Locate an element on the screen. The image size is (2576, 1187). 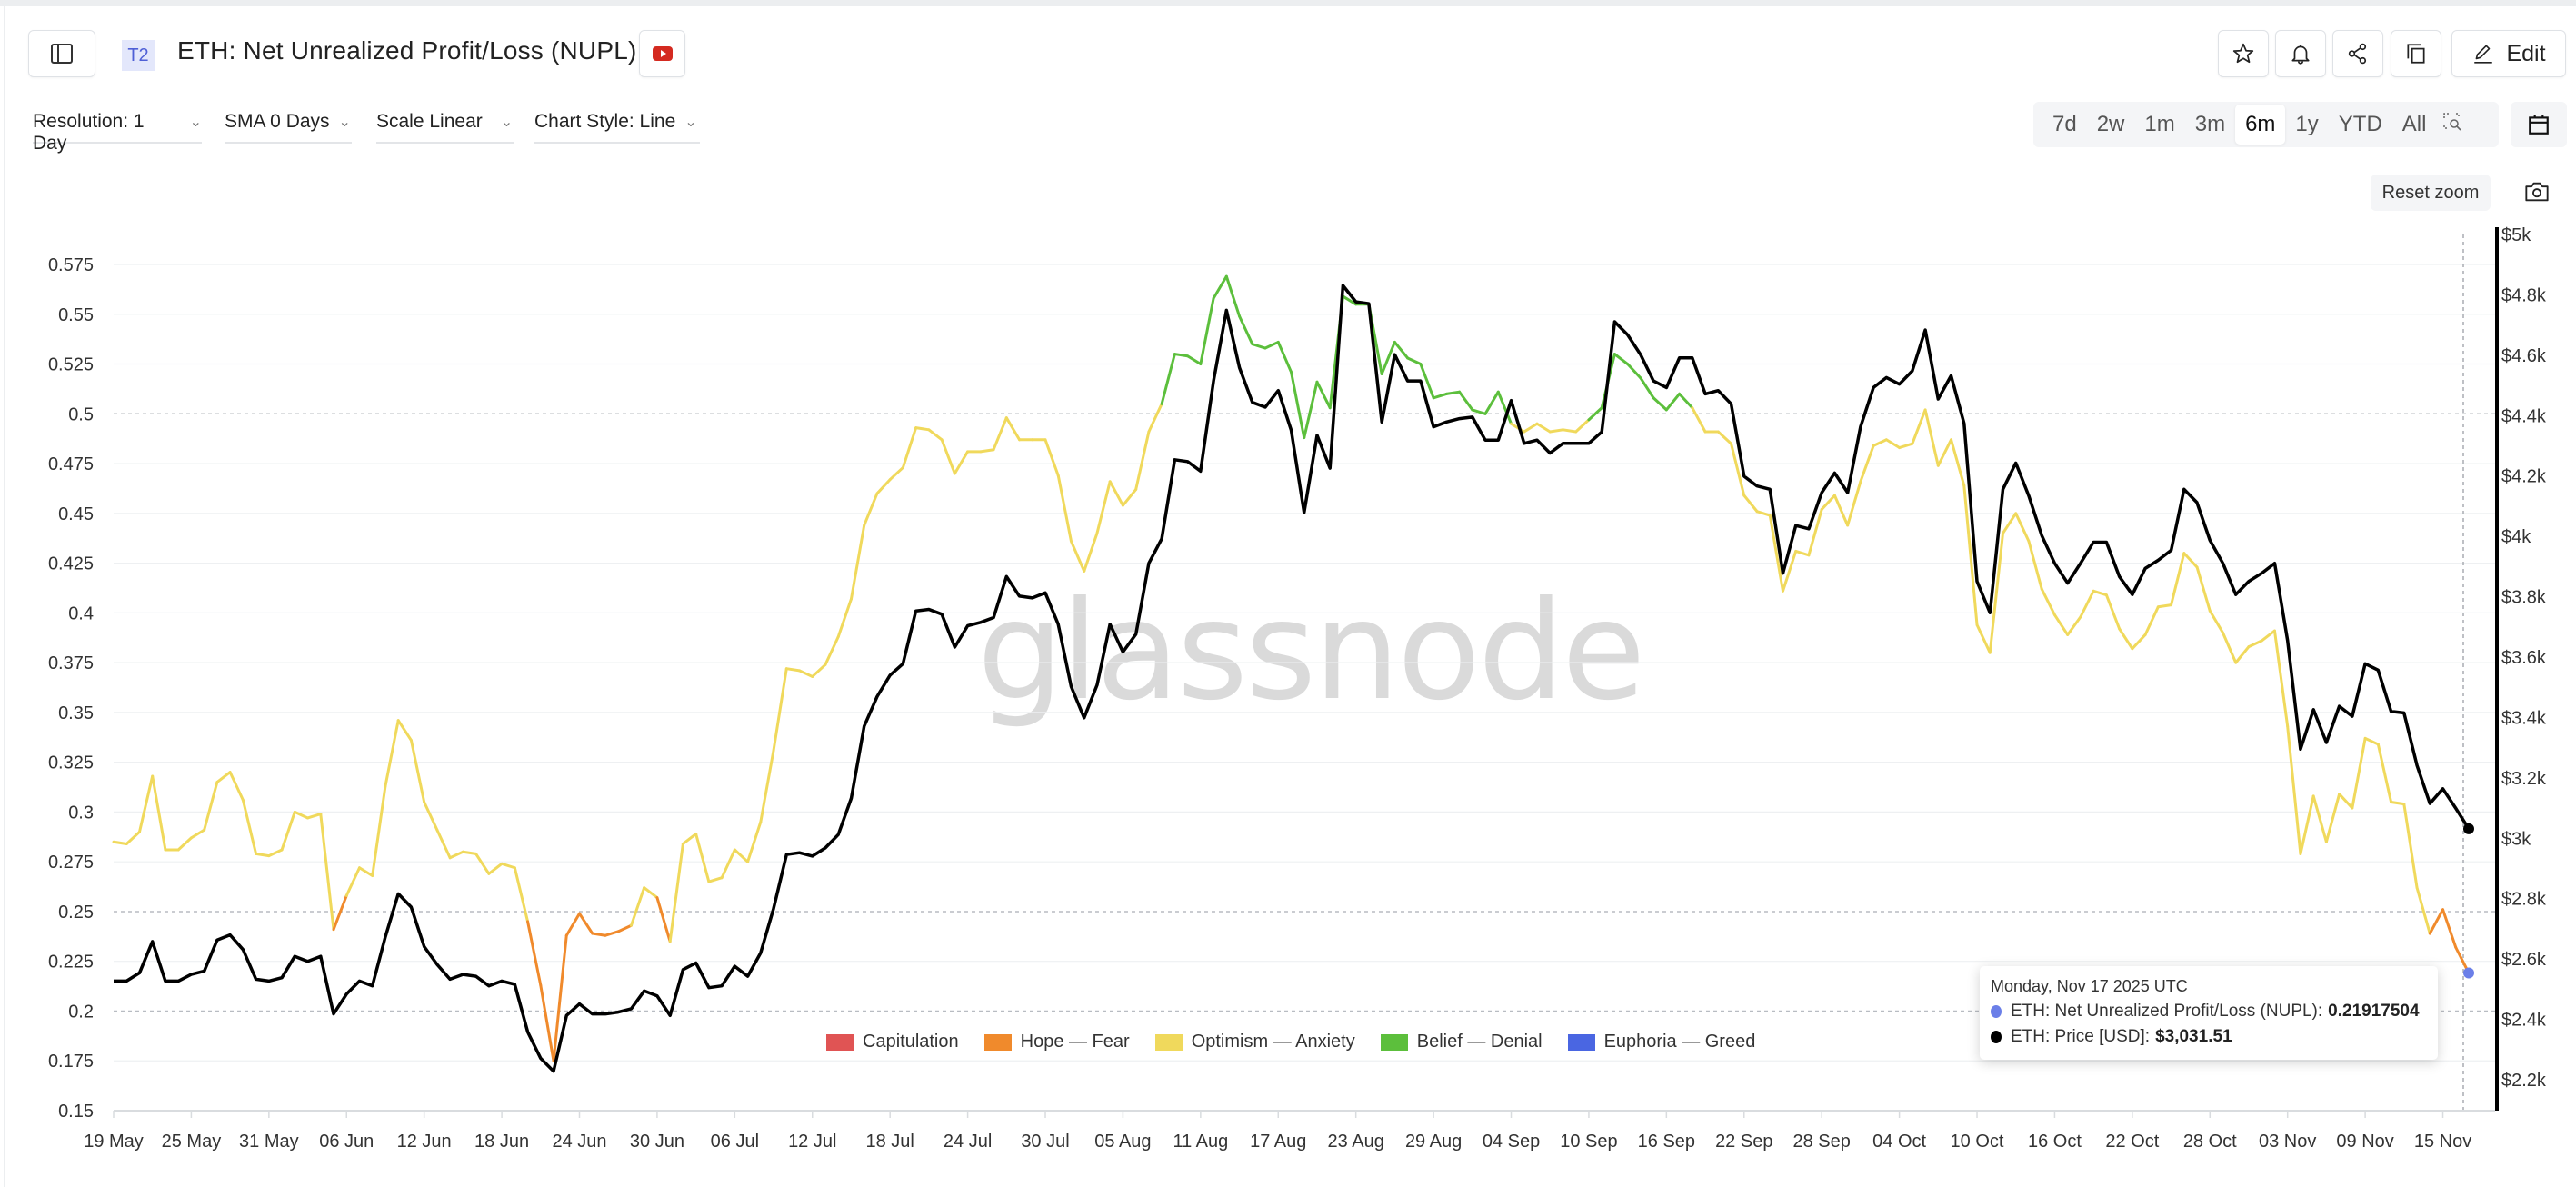
alert-button is located at coordinates (2300, 53).